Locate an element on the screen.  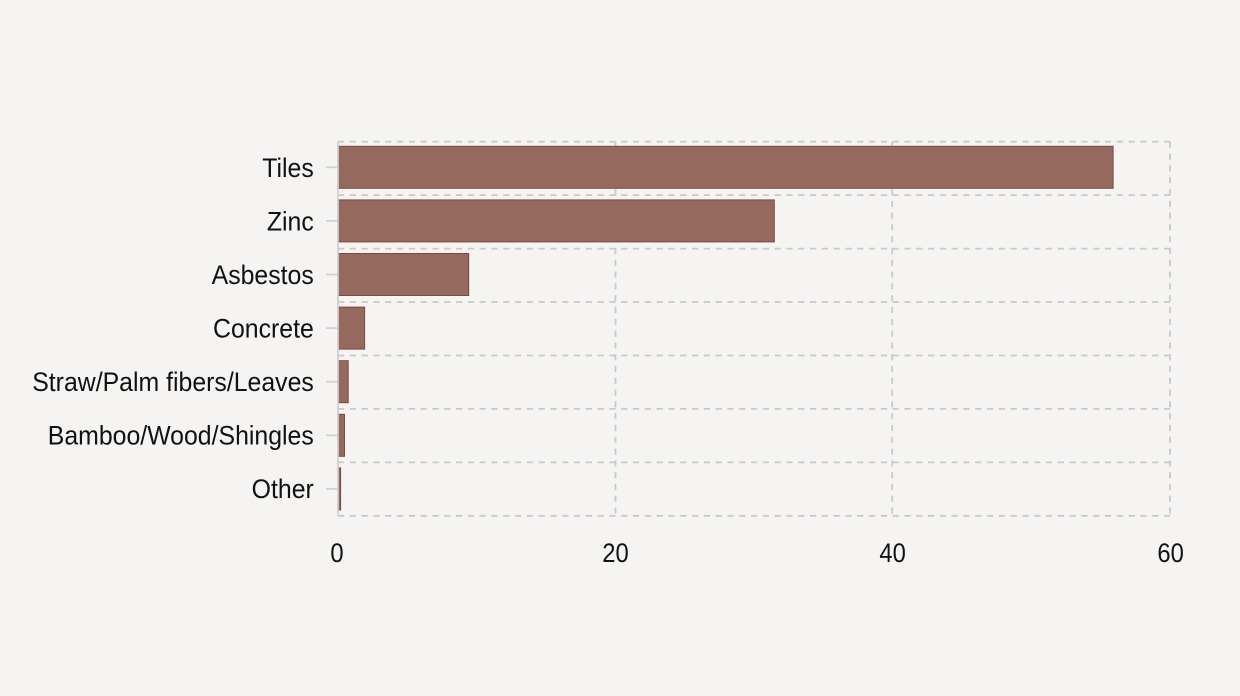
svg-text: 40 is located at coordinates (892, 554).